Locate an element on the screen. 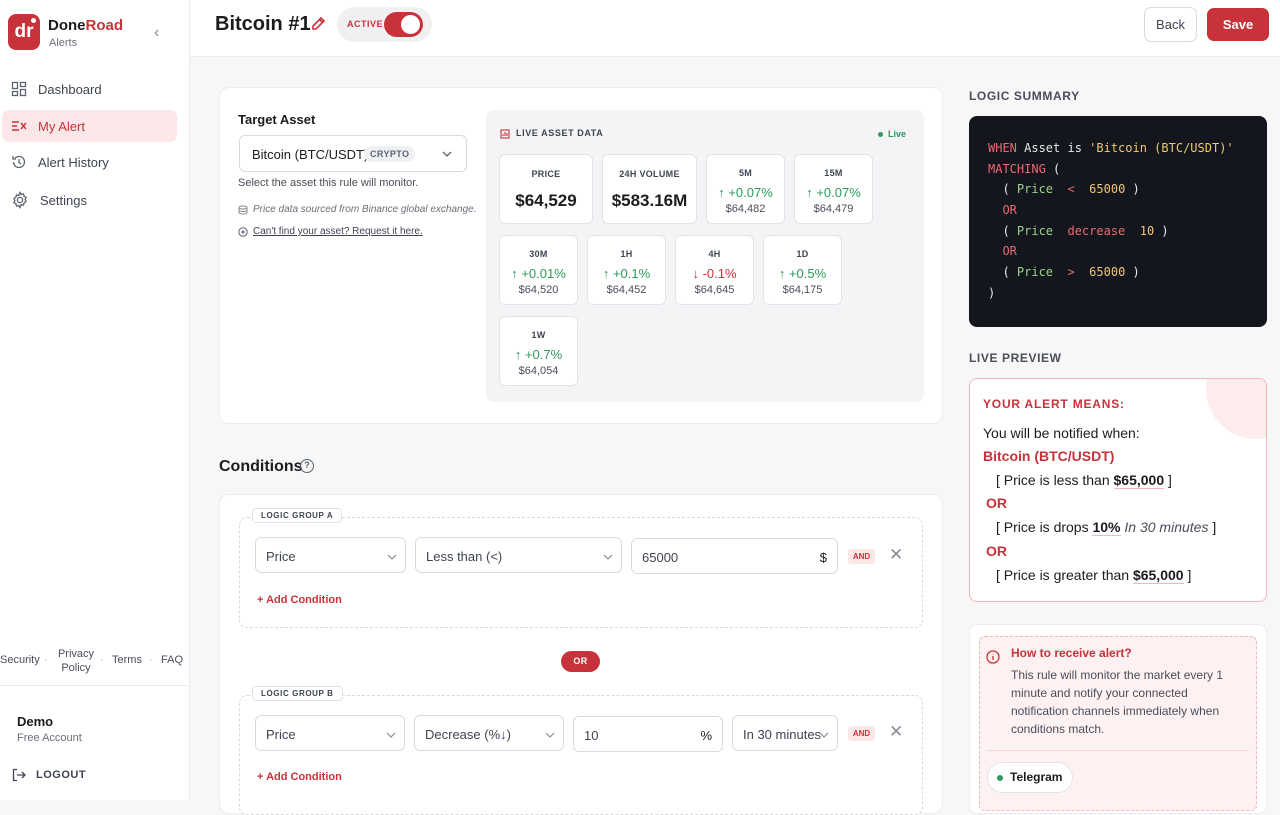 This screenshot has height=815, width=1280. info-icon is located at coordinates (993, 657).